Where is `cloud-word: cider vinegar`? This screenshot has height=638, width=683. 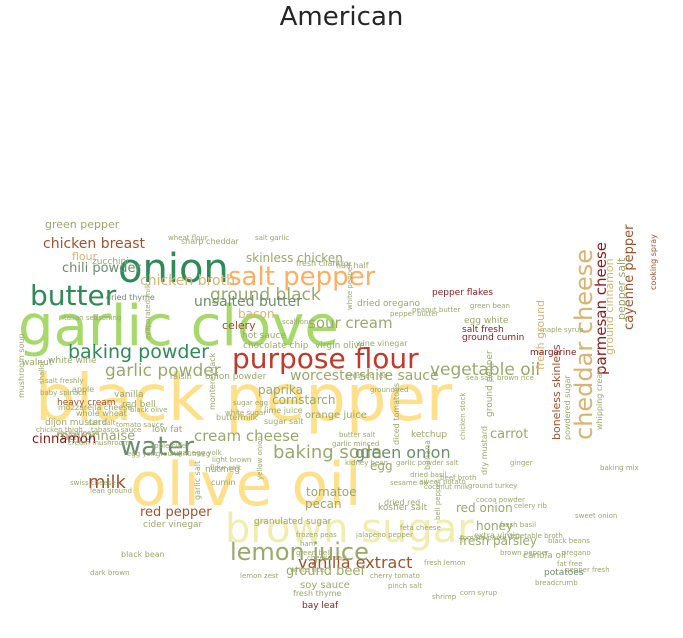
cloud-word: cider vinegar is located at coordinates (173, 525).